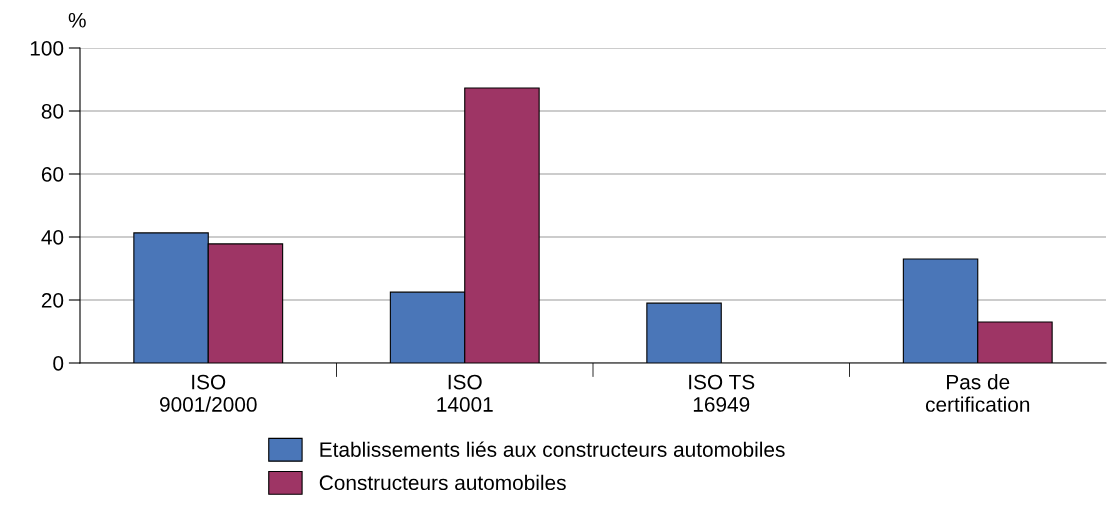  Describe the element at coordinates (58, 363) in the screenshot. I see `y-tick-label: 0` at that location.